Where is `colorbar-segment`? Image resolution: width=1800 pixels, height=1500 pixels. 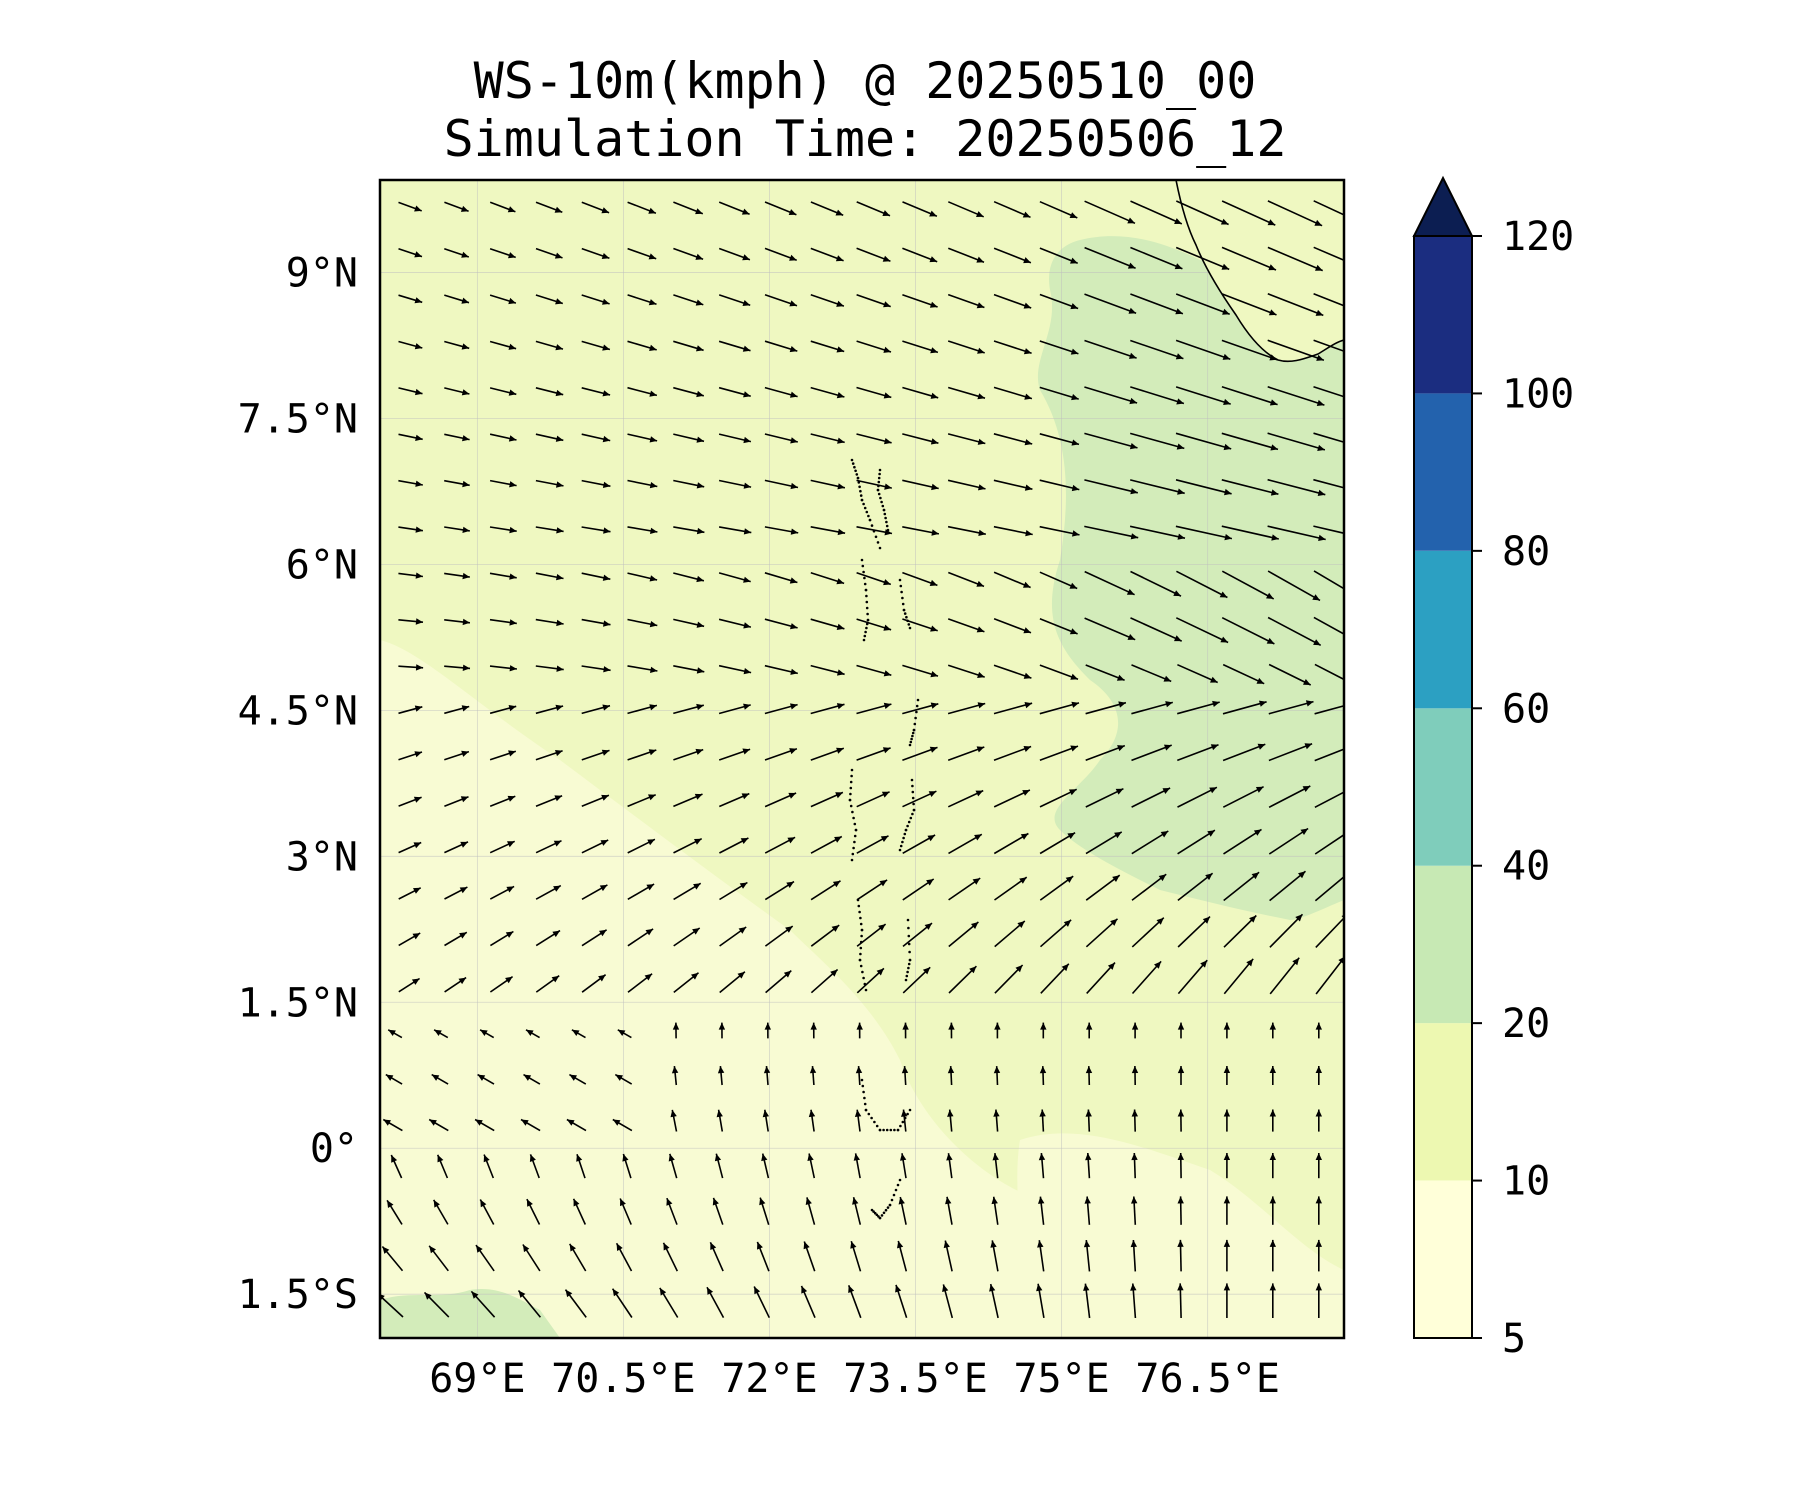 colorbar-segment is located at coordinates (1443, 787).